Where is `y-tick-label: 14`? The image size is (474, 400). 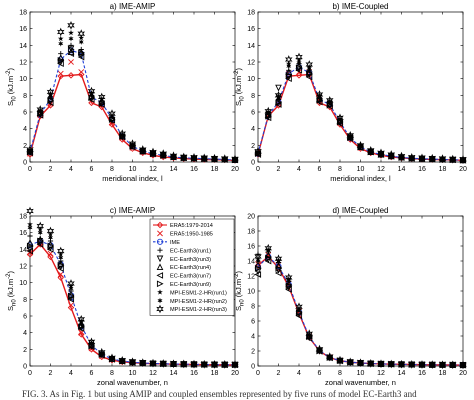
y-tick-label: 14 is located at coordinates (23, 250).